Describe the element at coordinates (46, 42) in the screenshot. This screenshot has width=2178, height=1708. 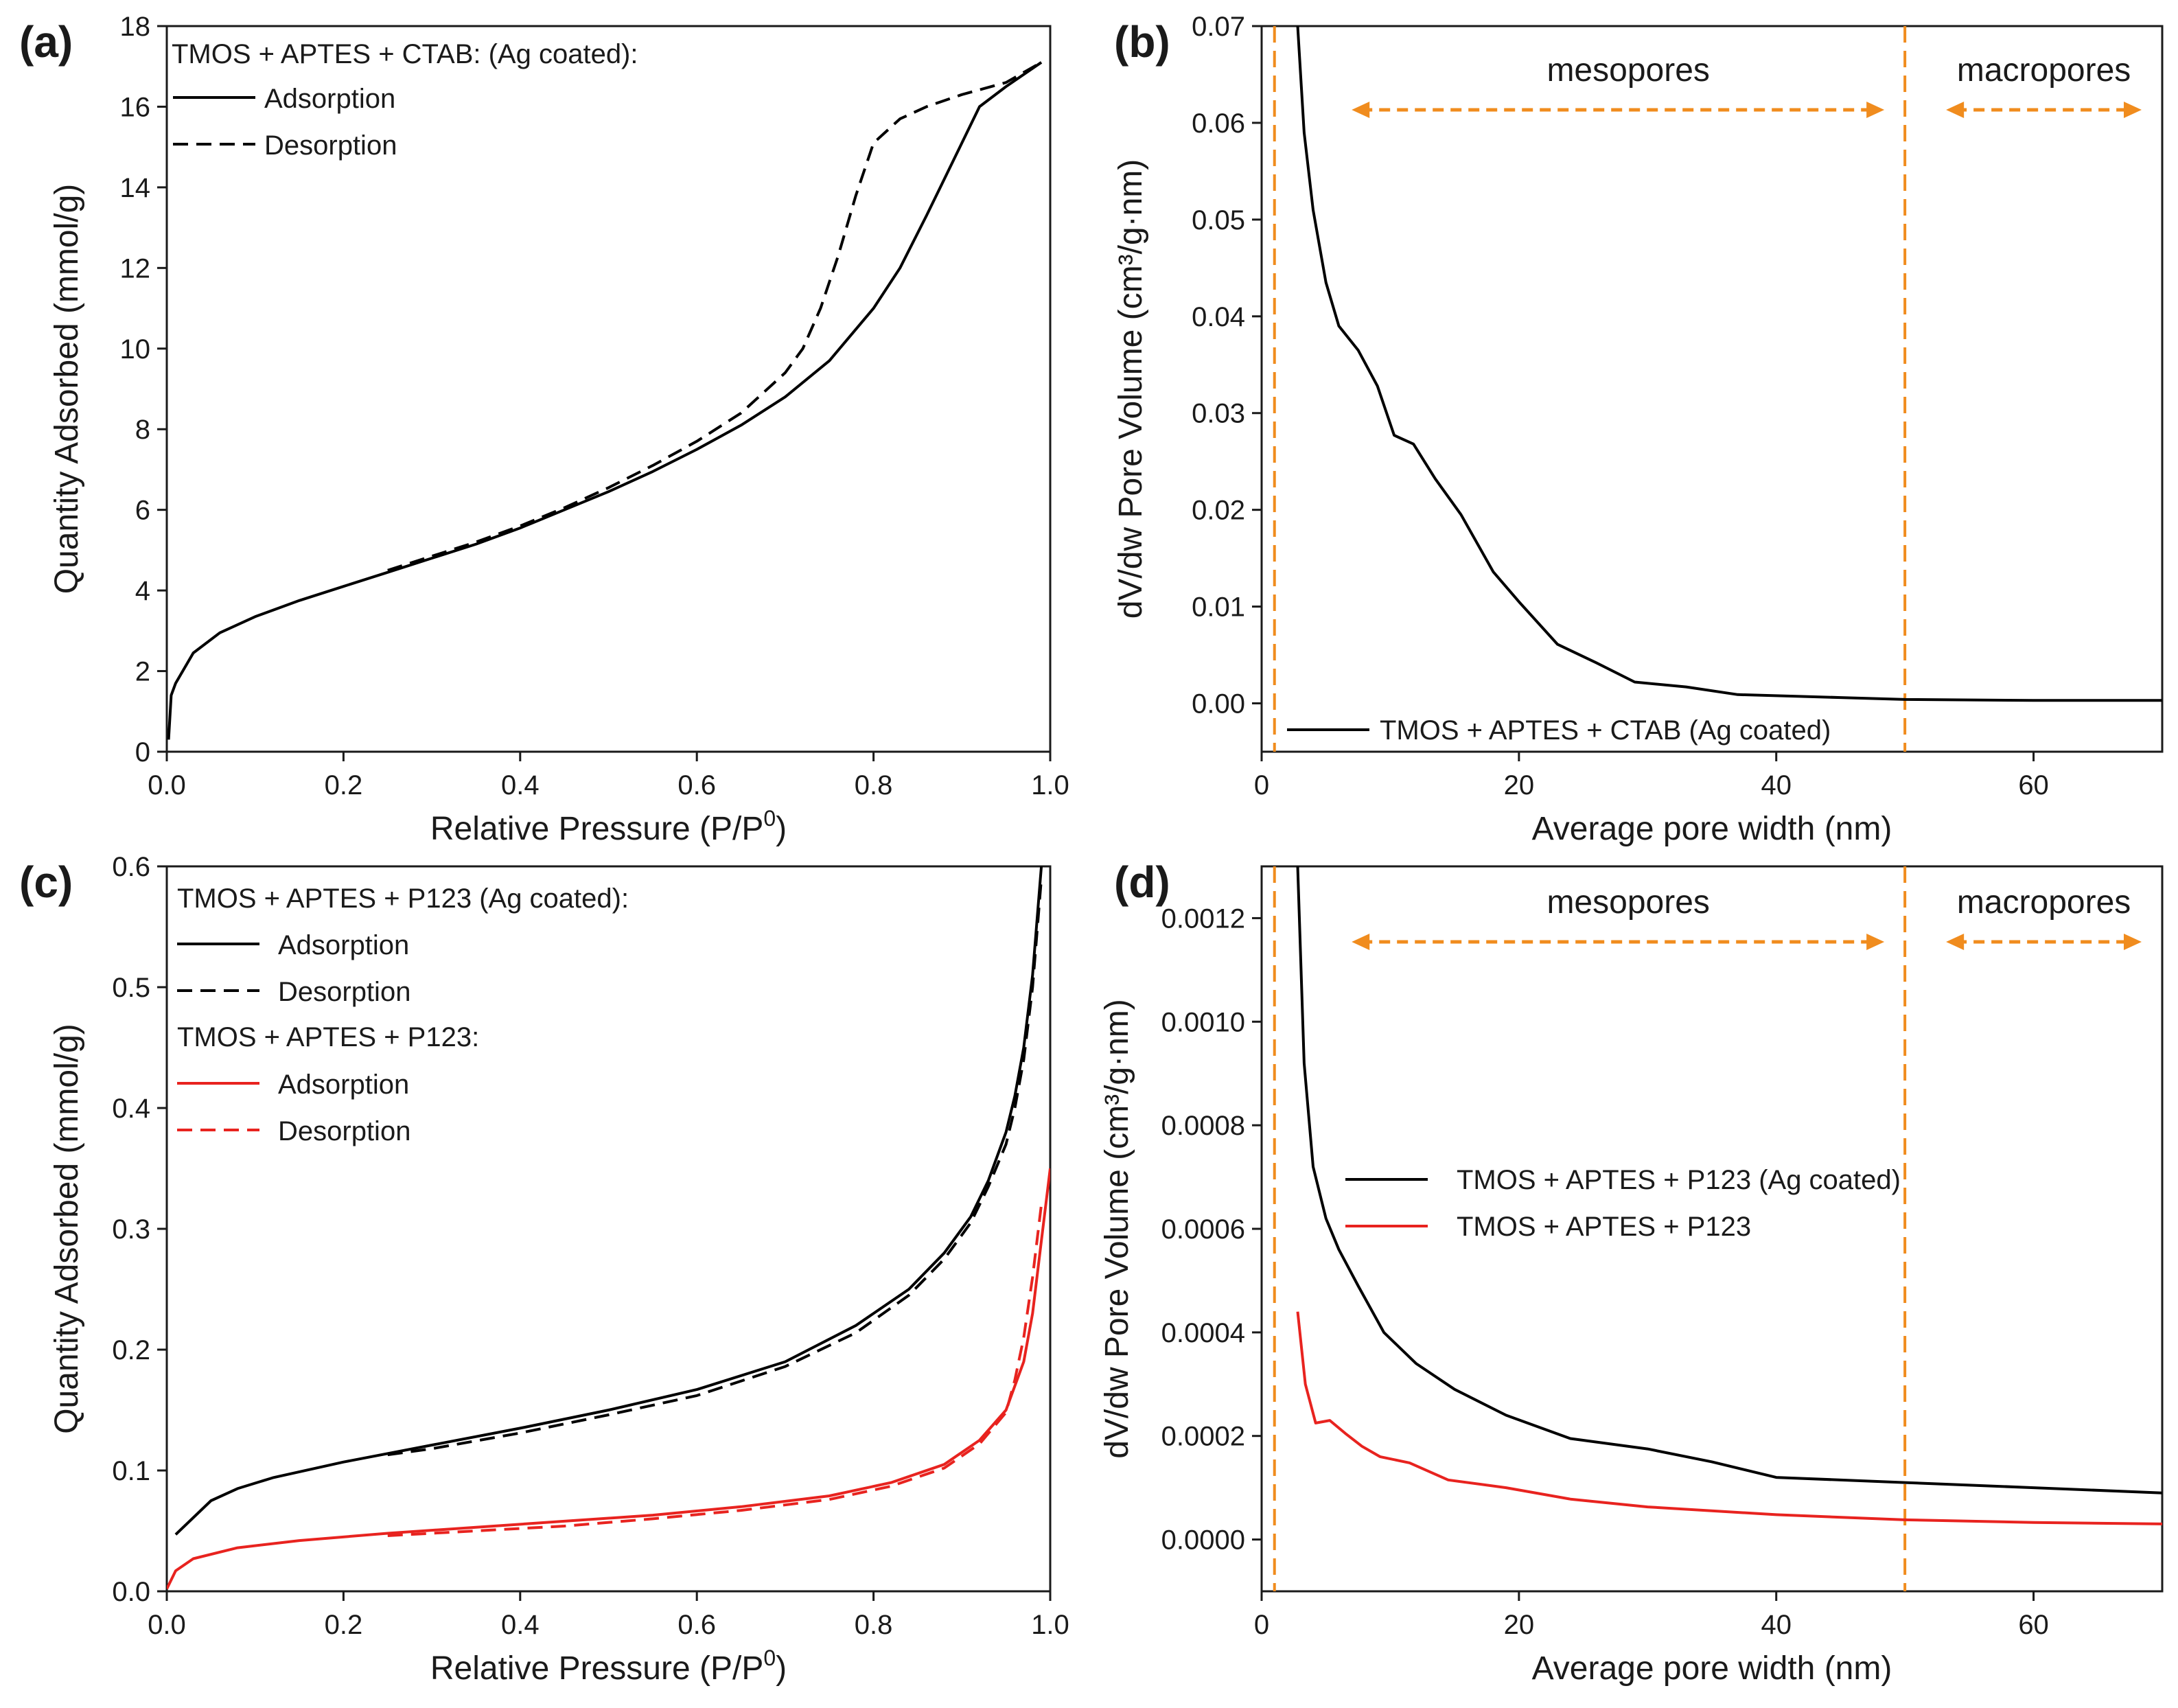
I see `panel-label: (a)` at that location.